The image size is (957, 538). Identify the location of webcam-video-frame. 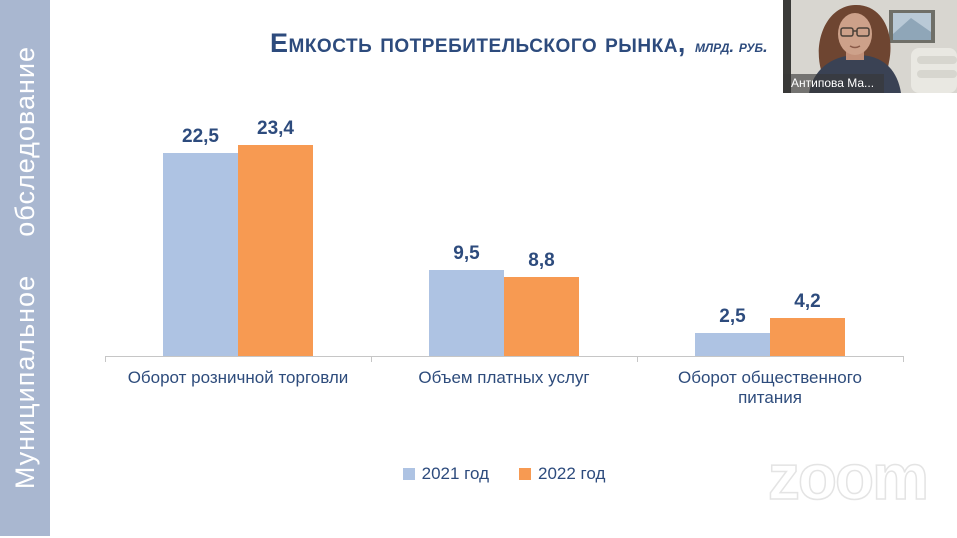
(870, 46).